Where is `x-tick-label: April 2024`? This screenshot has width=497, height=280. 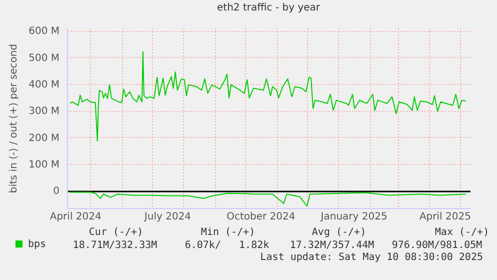
x-tick-label: April 2024 is located at coordinates (76, 217).